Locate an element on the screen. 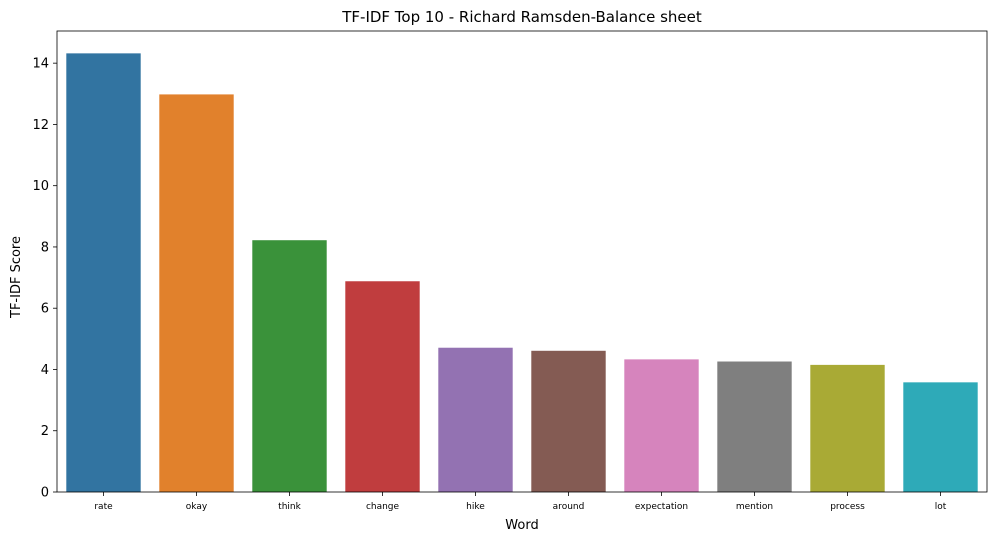 The height and width of the screenshot is (541, 1000). bar-hike is located at coordinates (475, 419).